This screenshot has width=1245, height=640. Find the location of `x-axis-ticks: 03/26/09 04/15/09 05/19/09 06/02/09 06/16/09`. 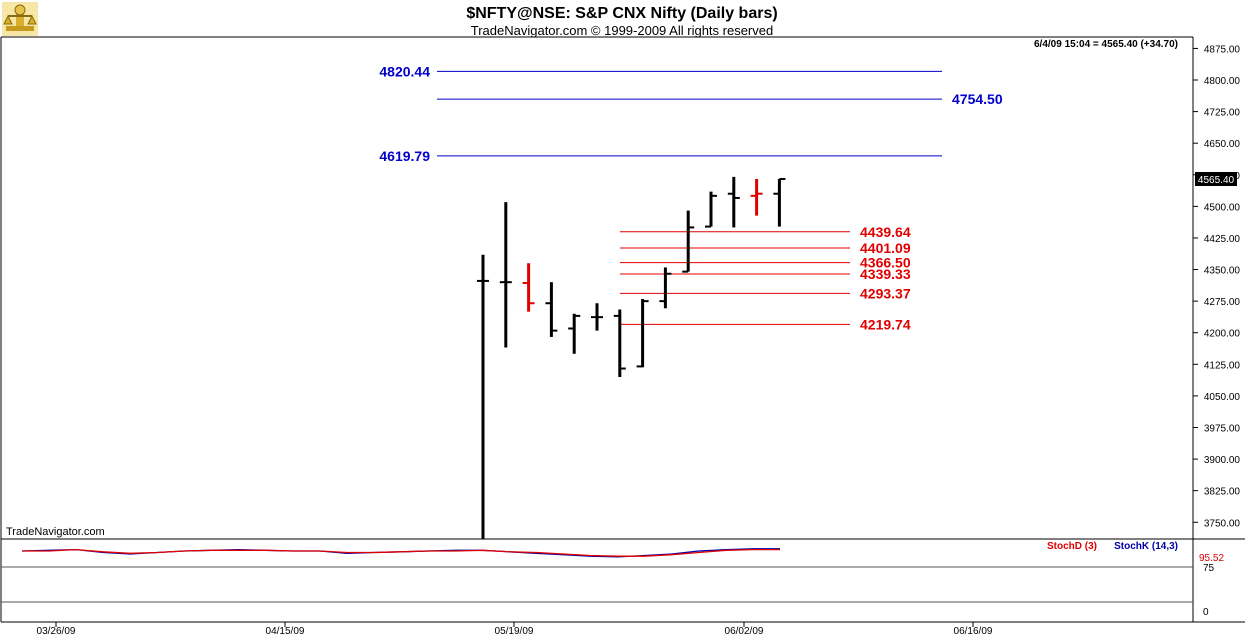

x-axis-ticks: 03/26/09 04/15/09 05/19/09 06/02/09 06/16/09 is located at coordinates (515, 629).